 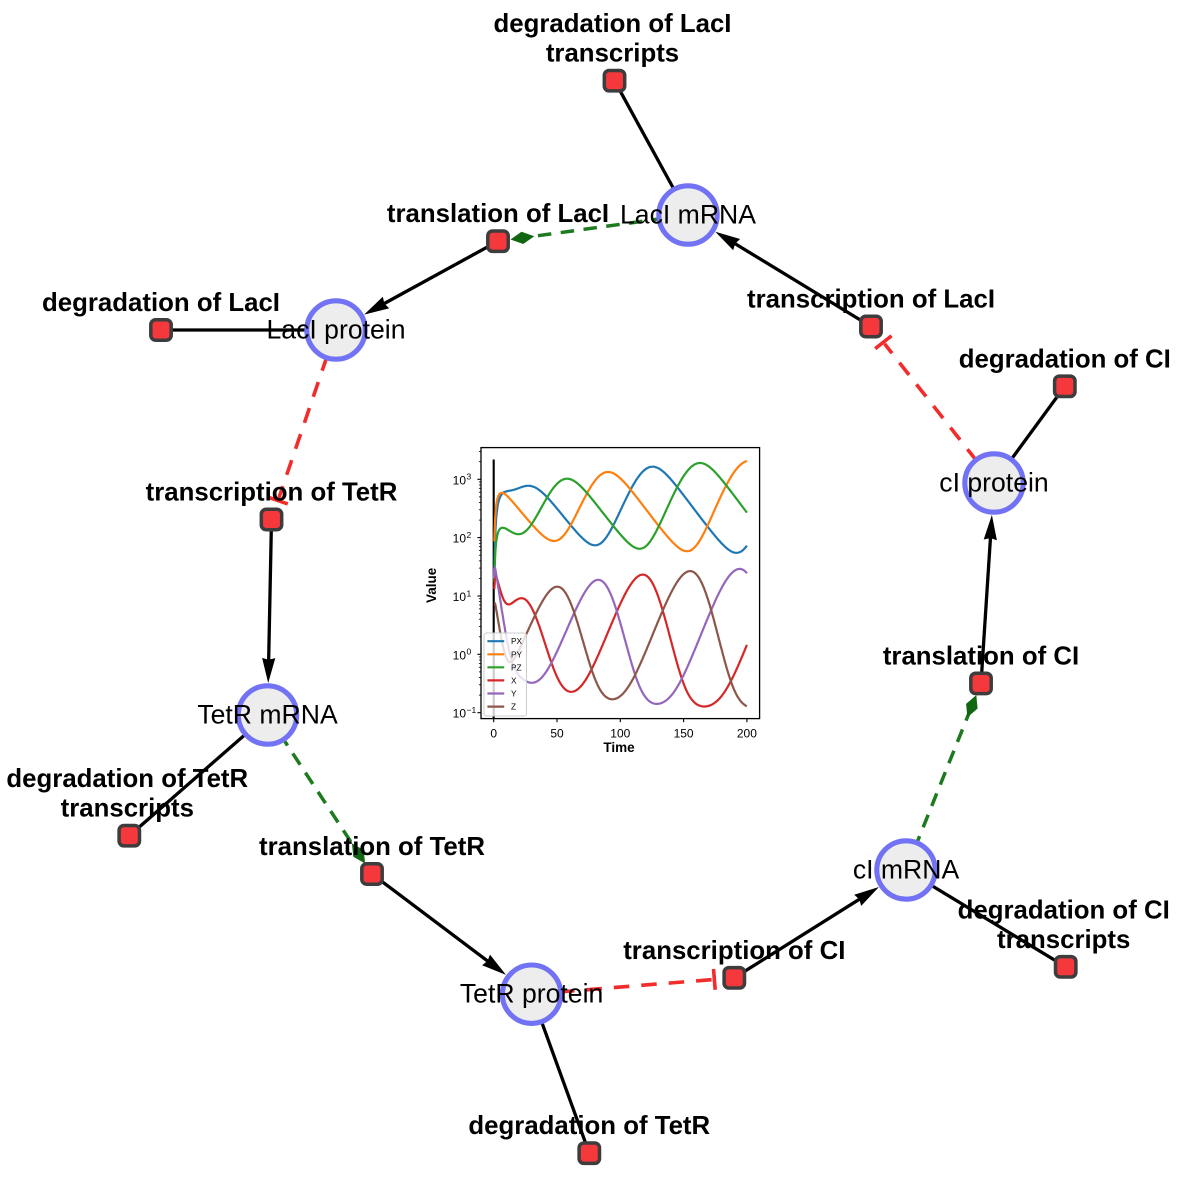 What do you see at coordinates (513, 707) in the screenshot?
I see `svg-text: Z` at bounding box center [513, 707].